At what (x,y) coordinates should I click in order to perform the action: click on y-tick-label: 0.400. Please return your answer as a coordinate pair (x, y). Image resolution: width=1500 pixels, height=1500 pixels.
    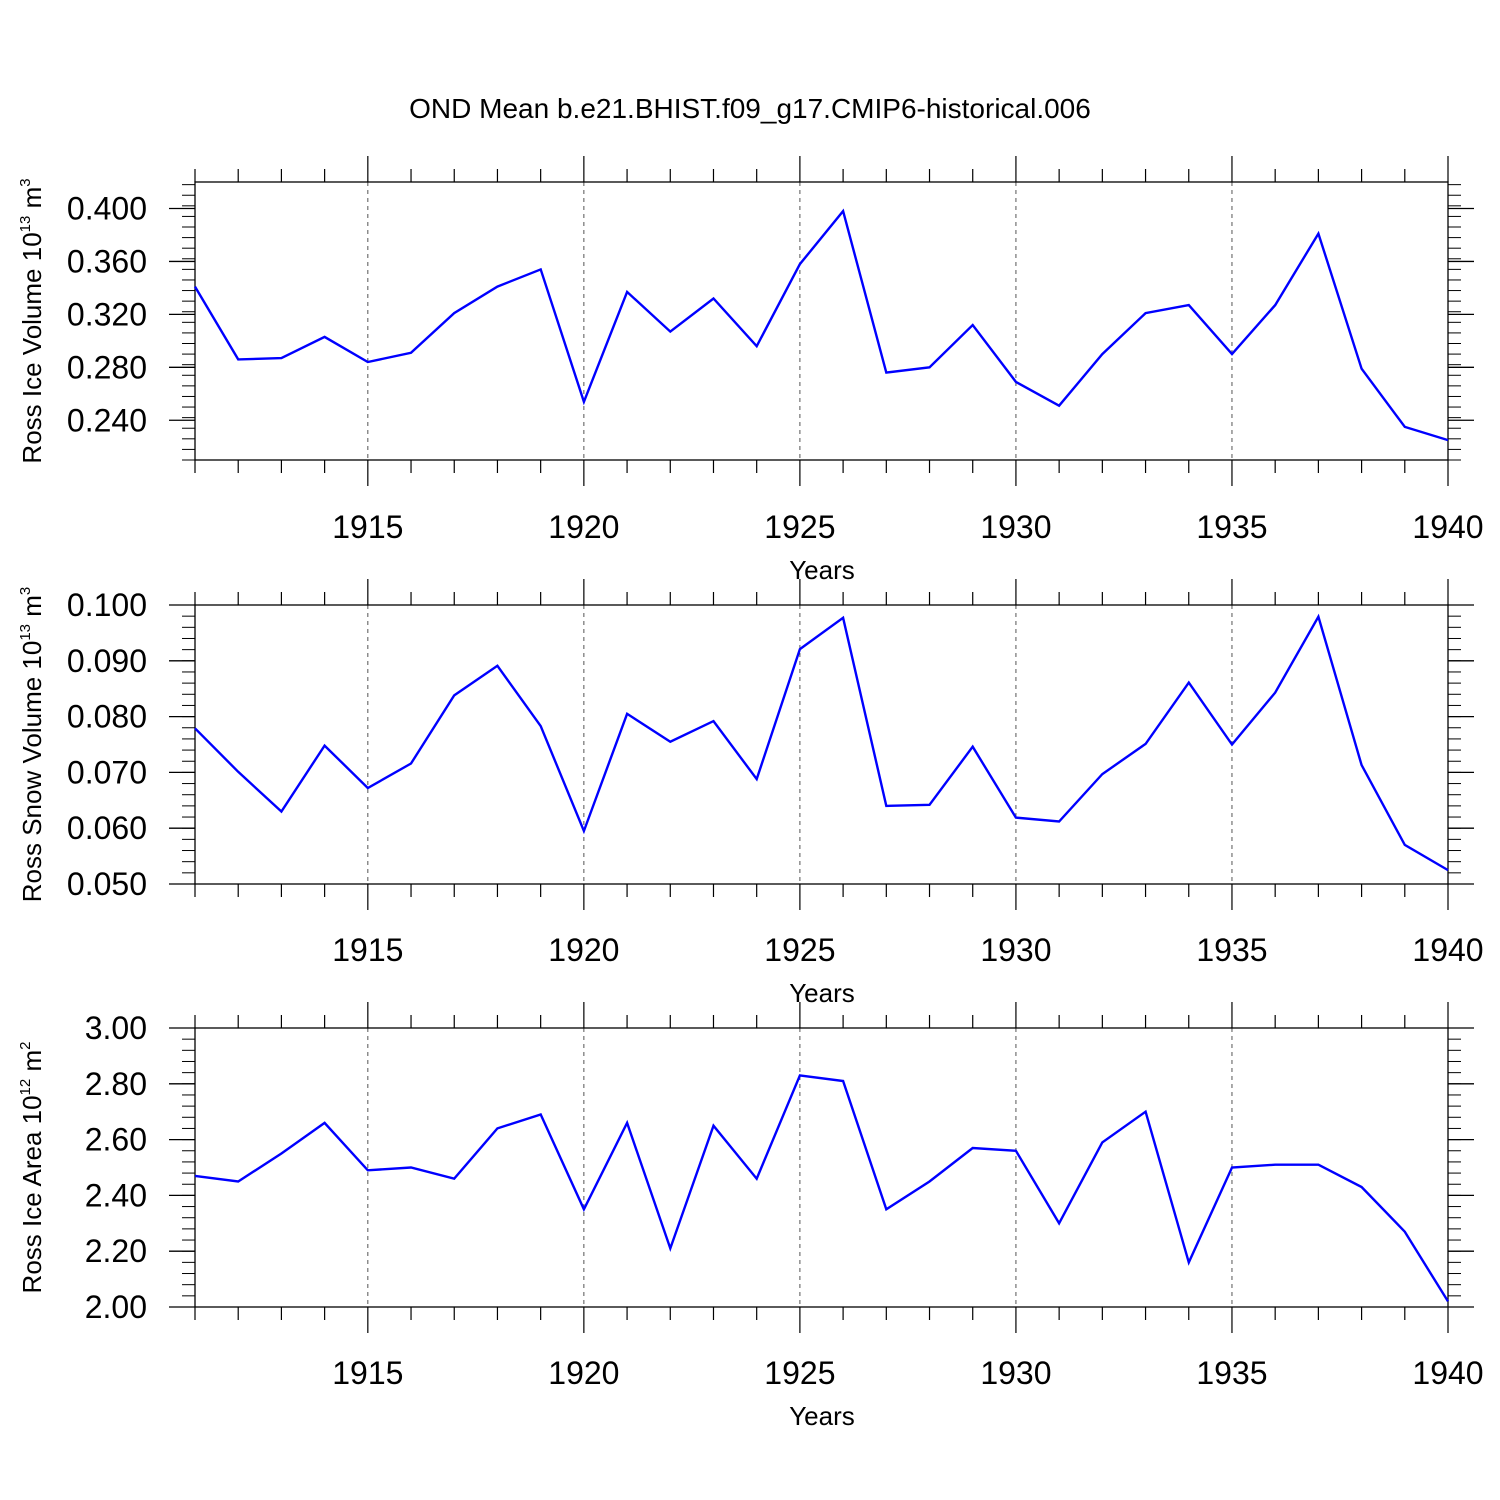
    Looking at the image, I should click on (107, 208).